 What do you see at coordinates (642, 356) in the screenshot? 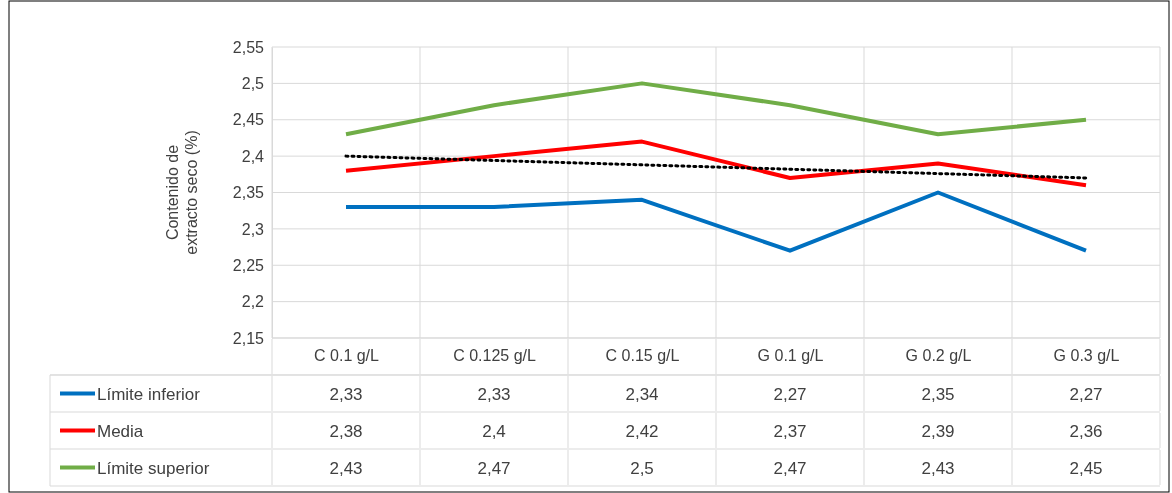
I see `x-tick-label: C 0.15 g/L` at bounding box center [642, 356].